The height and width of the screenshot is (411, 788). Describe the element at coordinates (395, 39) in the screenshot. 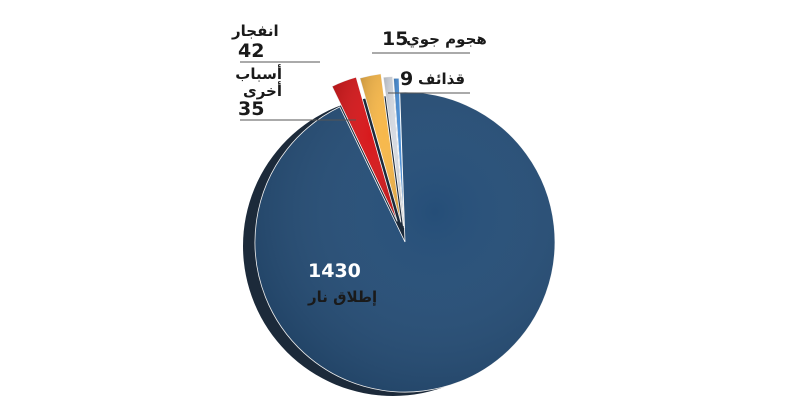

I see `value-label: 15` at that location.